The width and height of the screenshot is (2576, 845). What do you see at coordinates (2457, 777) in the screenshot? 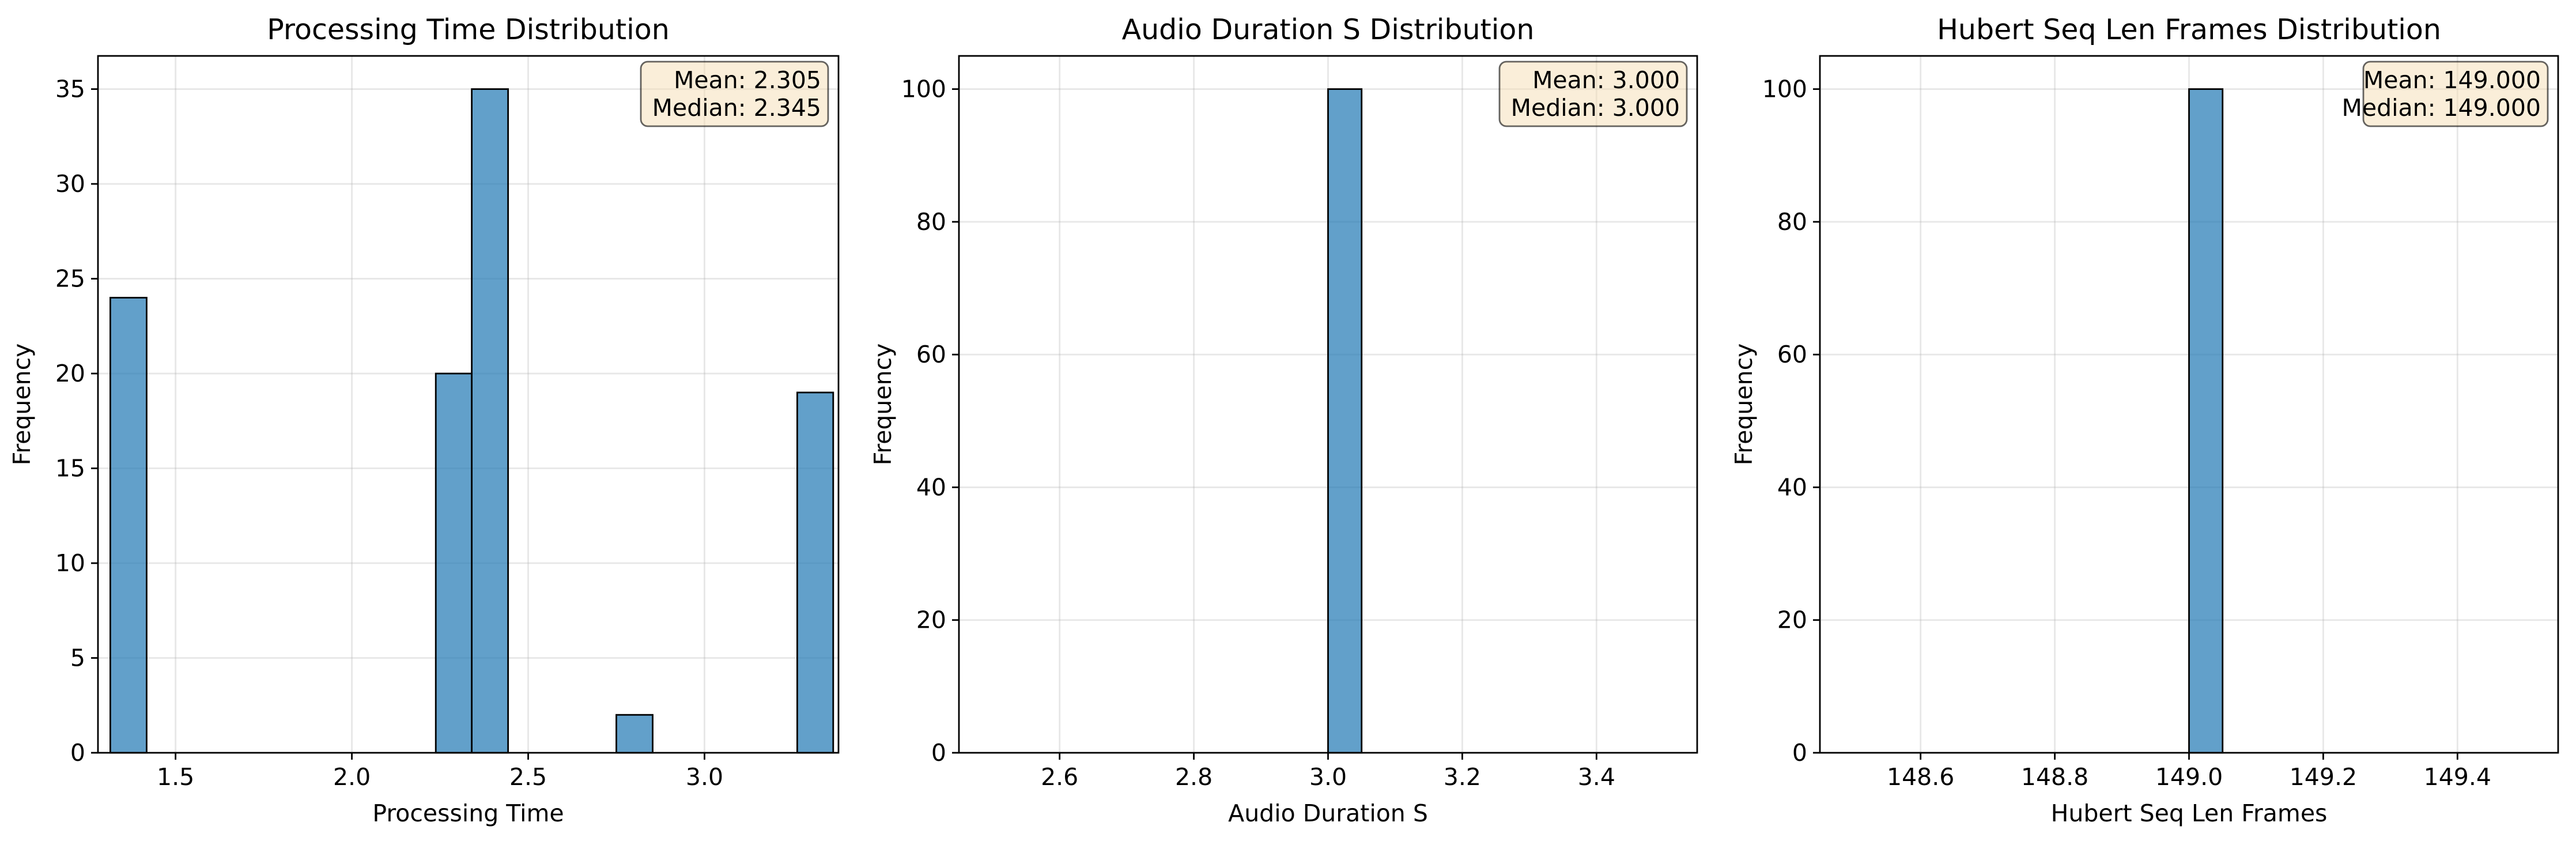
I see `x-tick-label: 149.4` at bounding box center [2457, 777].